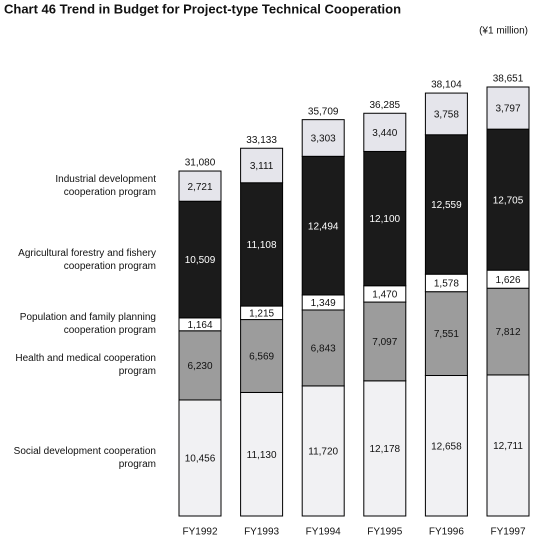 Image resolution: width=534 pixels, height=542 pixels. I want to click on value-label: 7,551, so click(446, 334).